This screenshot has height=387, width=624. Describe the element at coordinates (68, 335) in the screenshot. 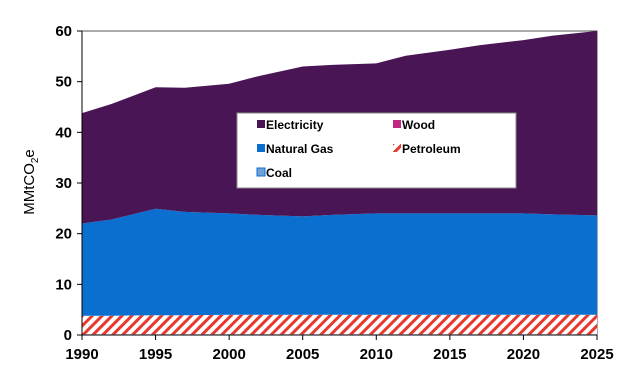

I see `y-tick-label: 0` at that location.